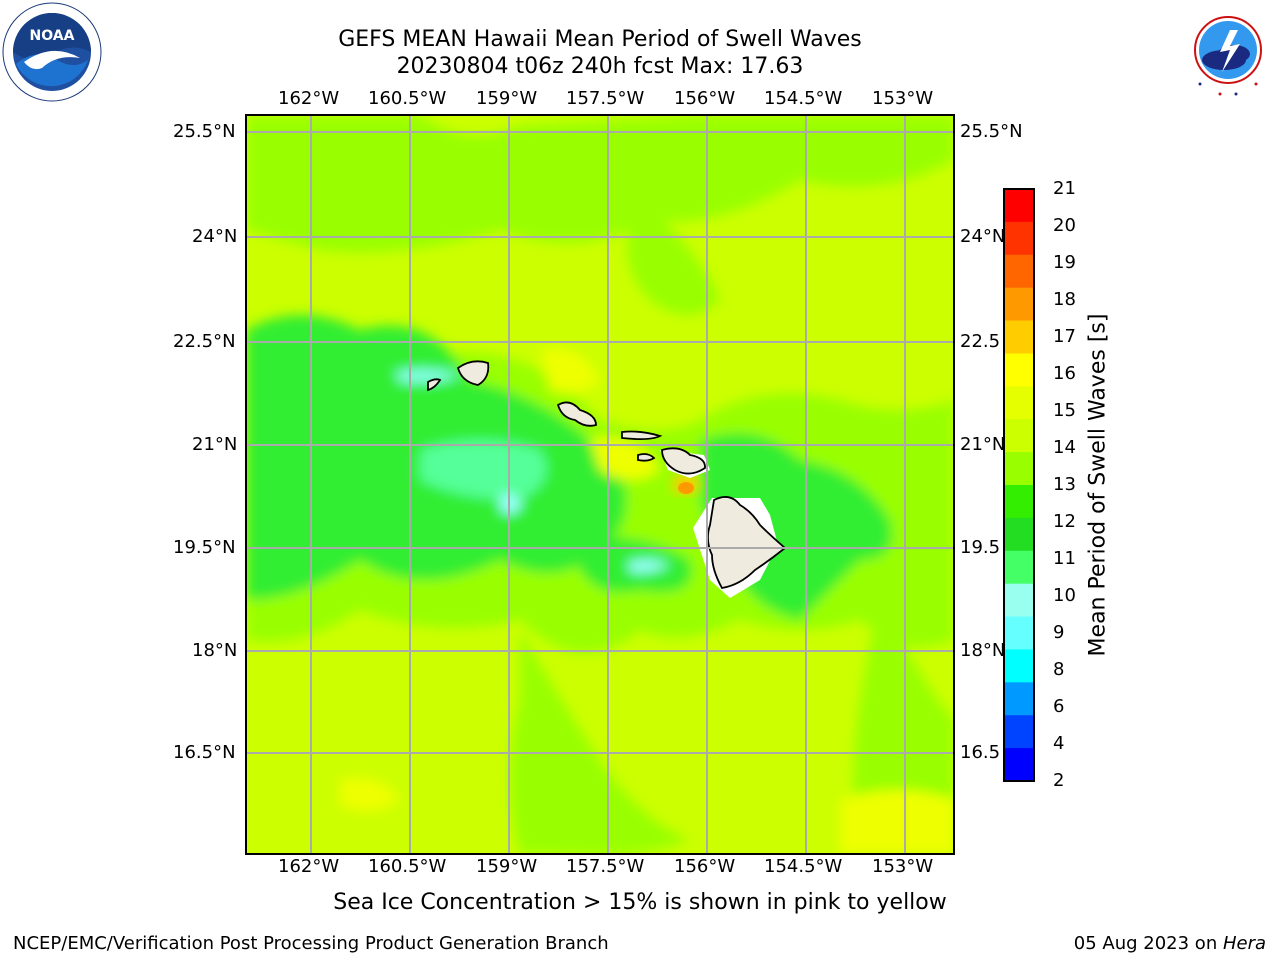 This screenshot has height=960, width=1280. I want to click on colorbar-tick-label: 12, so click(1064, 521).